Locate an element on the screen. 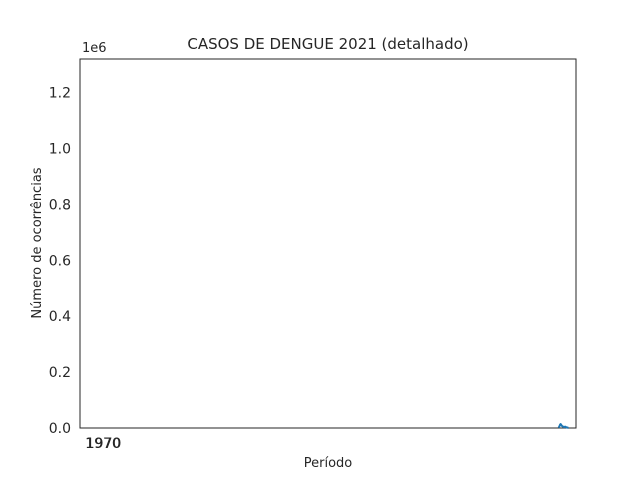 The width and height of the screenshot is (640, 480). y-tick-label: 0.8 is located at coordinates (60, 205).